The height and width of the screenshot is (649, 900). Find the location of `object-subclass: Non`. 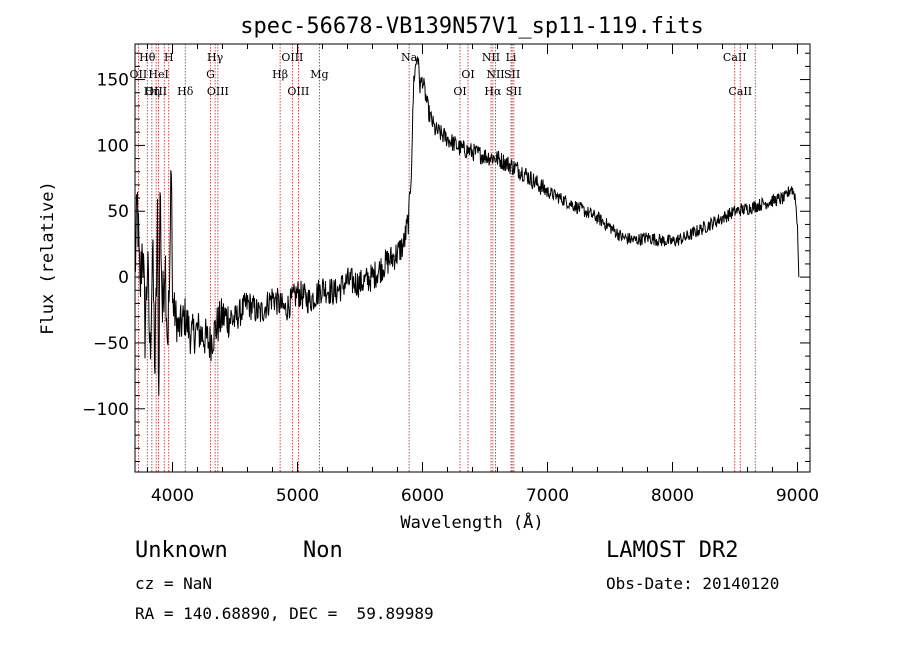

object-subclass: Non is located at coordinates (323, 550).